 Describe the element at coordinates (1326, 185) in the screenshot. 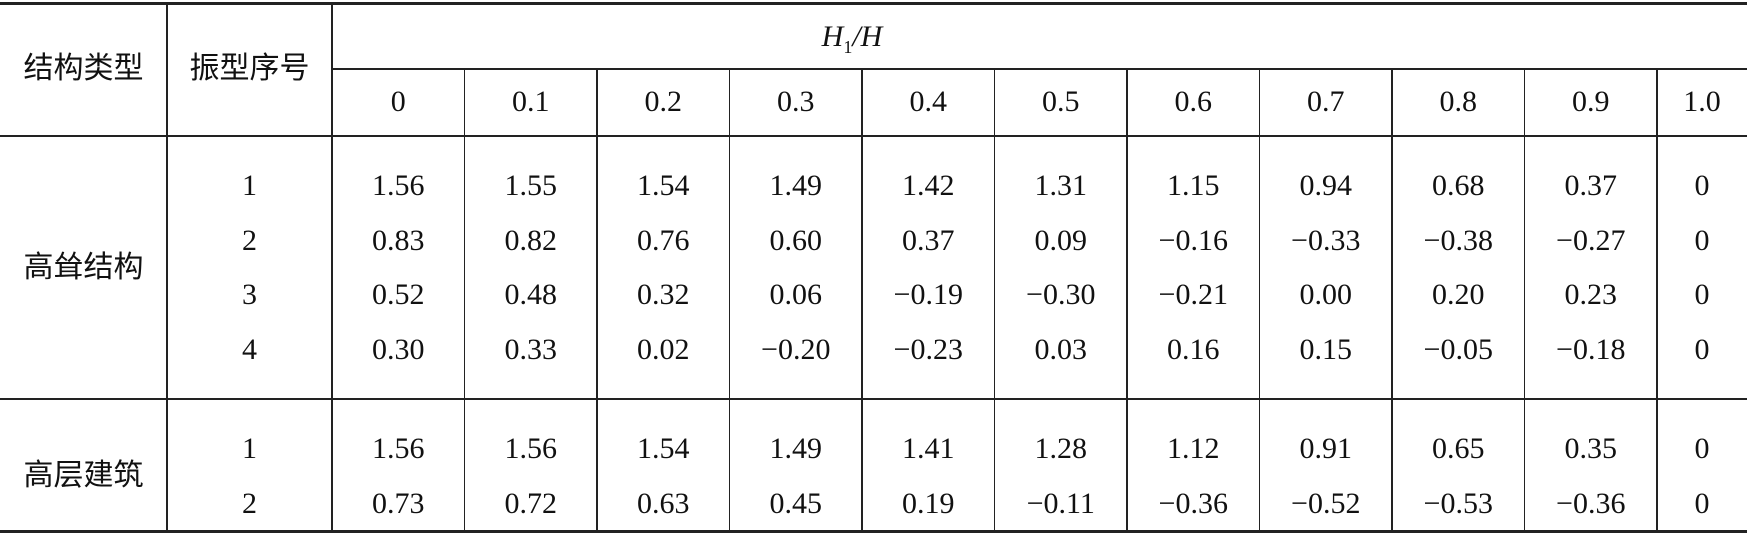

I see `cell-value: 0.94` at that location.